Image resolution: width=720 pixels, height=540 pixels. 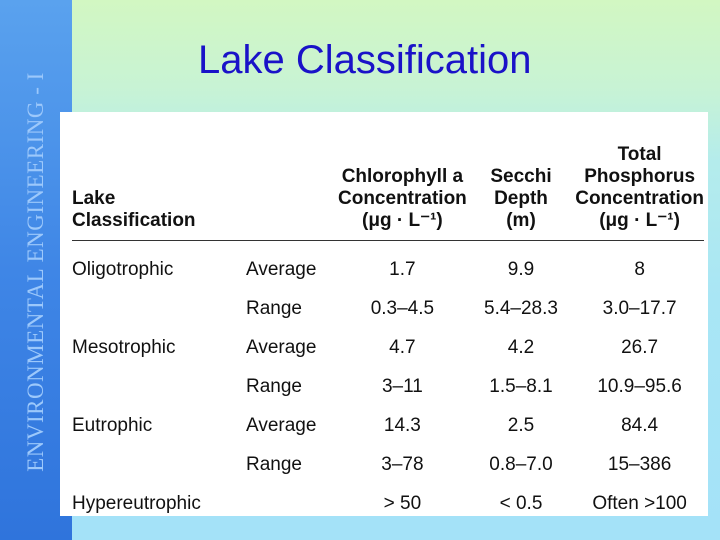 I want to click on table-row: Range 0.3–4.5 5.4–28.3 3.0–17.7, so click(x=388, y=309).